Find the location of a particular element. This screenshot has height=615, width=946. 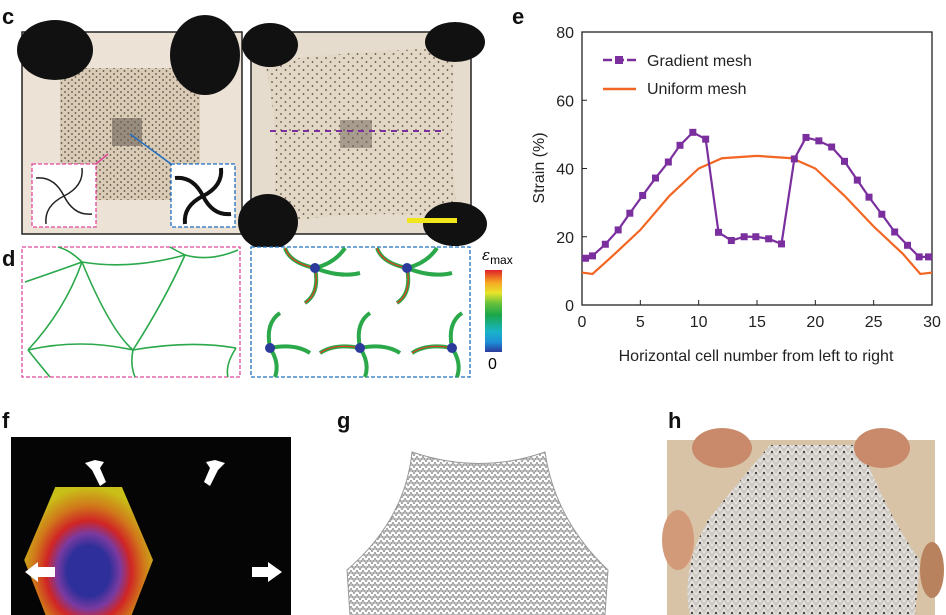

panel-label-h: h is located at coordinates (675, 420).